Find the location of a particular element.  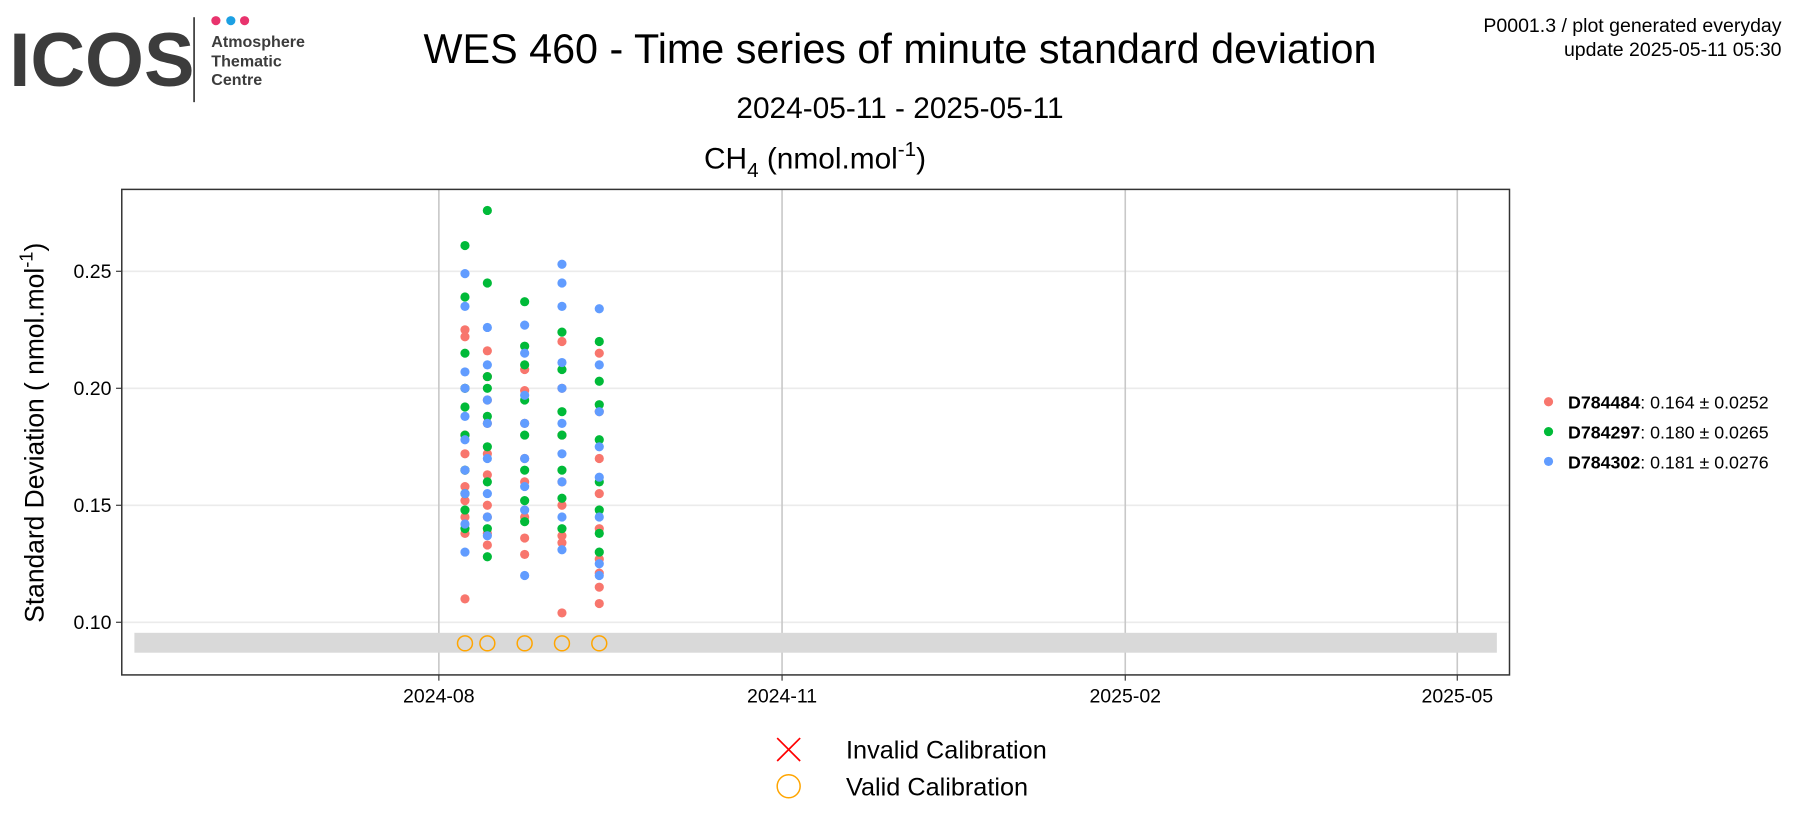

legend-name: D784297 is located at coordinates (1604, 432).